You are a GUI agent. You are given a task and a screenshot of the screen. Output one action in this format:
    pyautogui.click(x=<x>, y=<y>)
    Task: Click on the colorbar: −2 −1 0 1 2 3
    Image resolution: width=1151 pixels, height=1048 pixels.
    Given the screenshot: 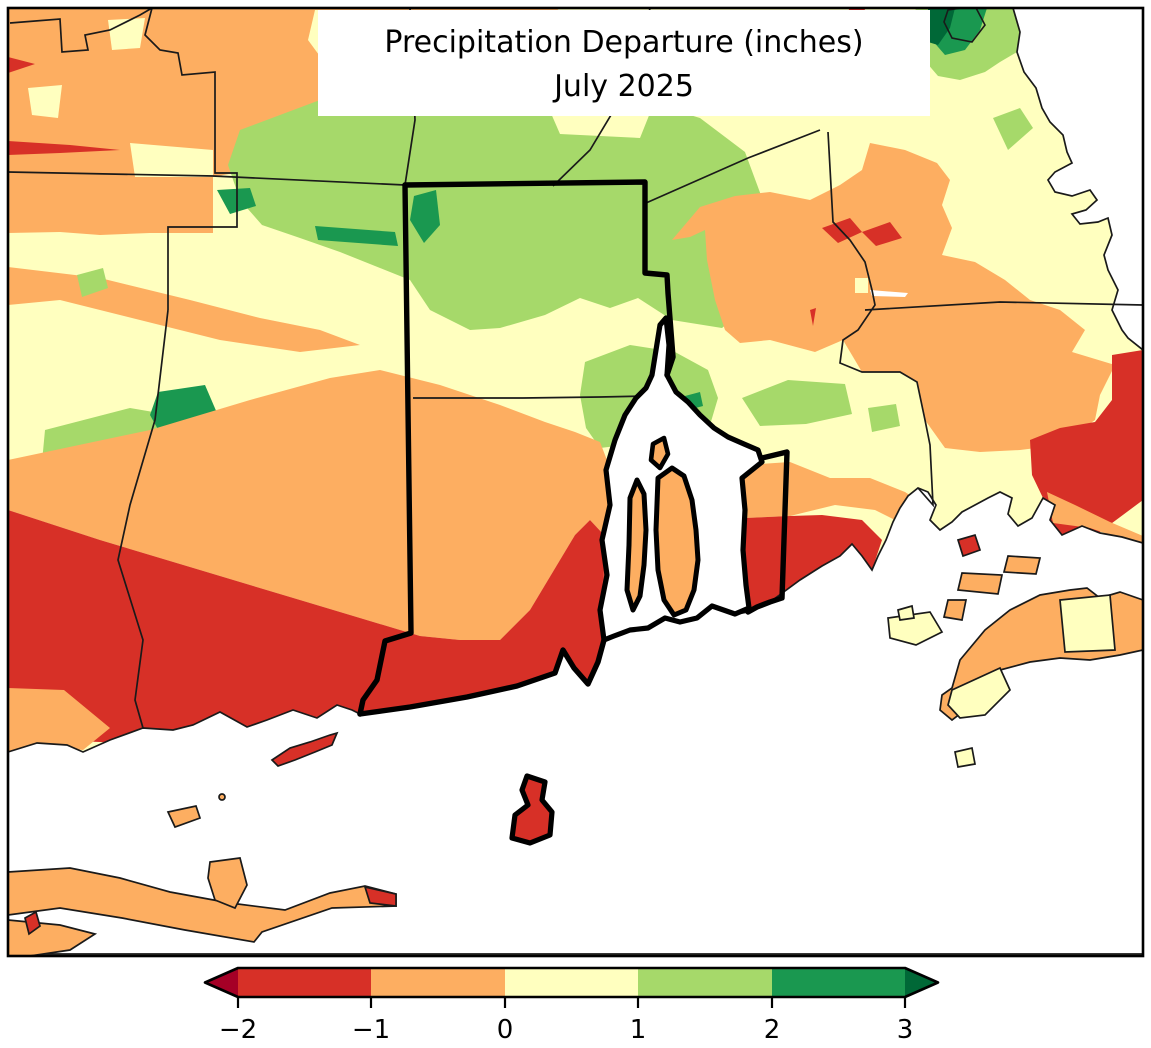 What is the action you would take?
    pyautogui.click(x=571, y=1005)
    